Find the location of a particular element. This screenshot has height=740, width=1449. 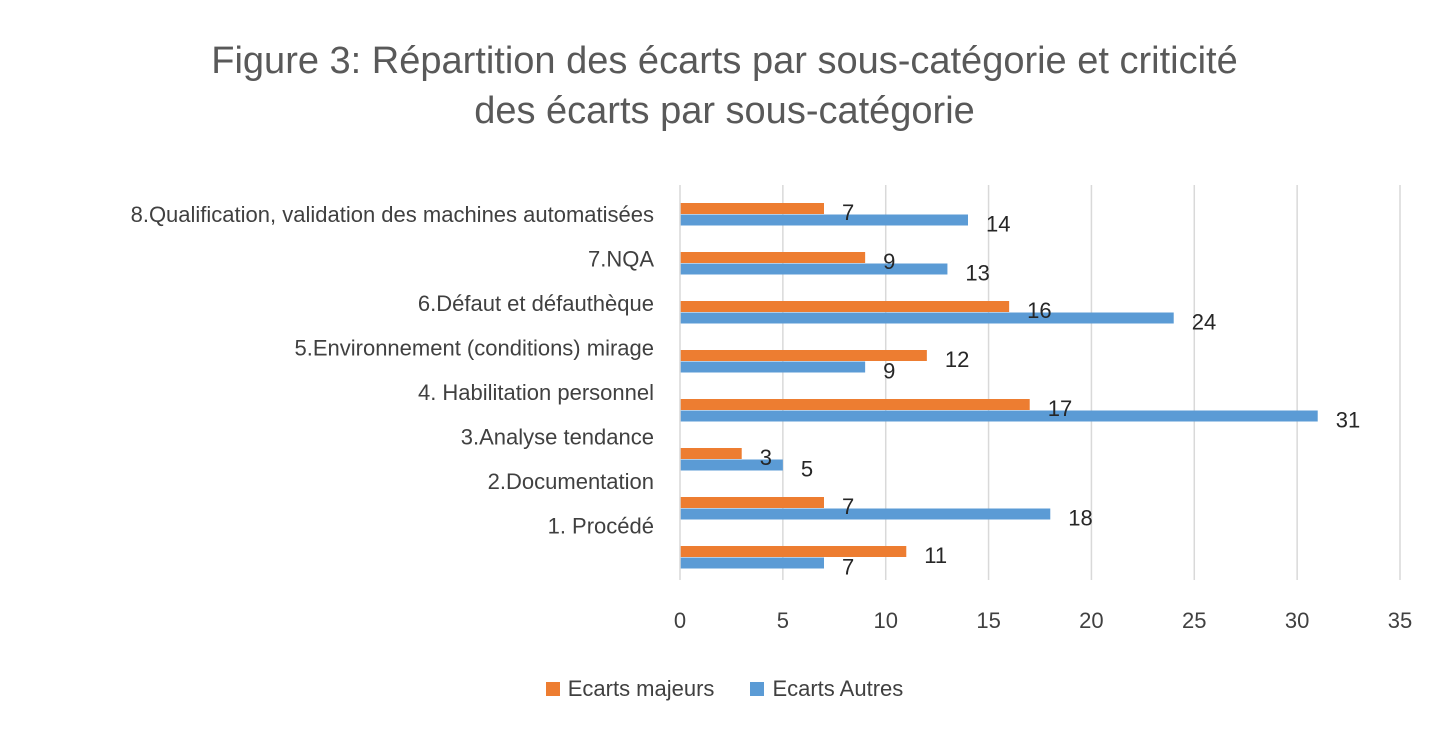

category-label-6: 3.Analyse tendance is located at coordinates (557, 437).